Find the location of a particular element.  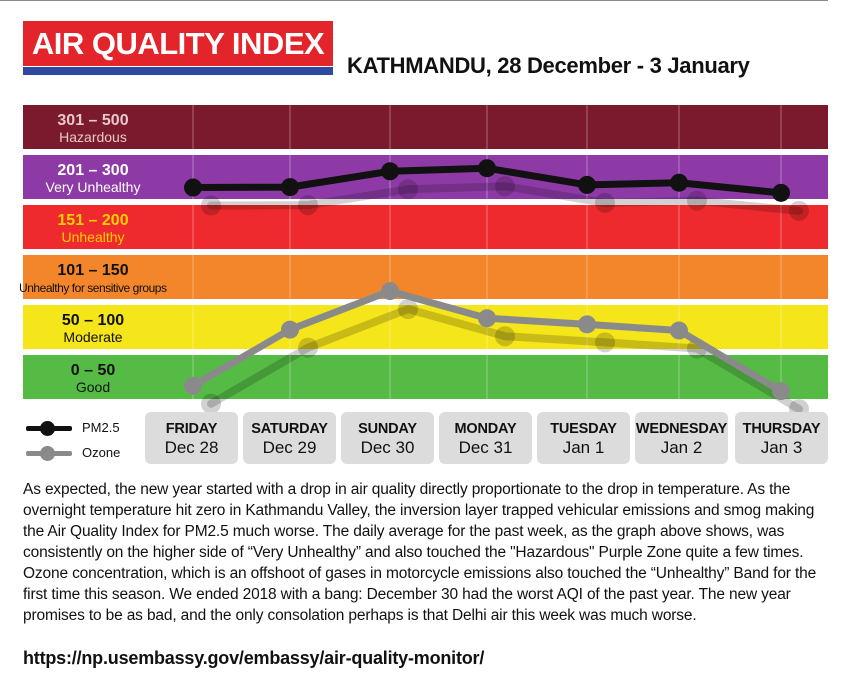

day-label-1: SATURDAY Dec 29 is located at coordinates (289, 438).